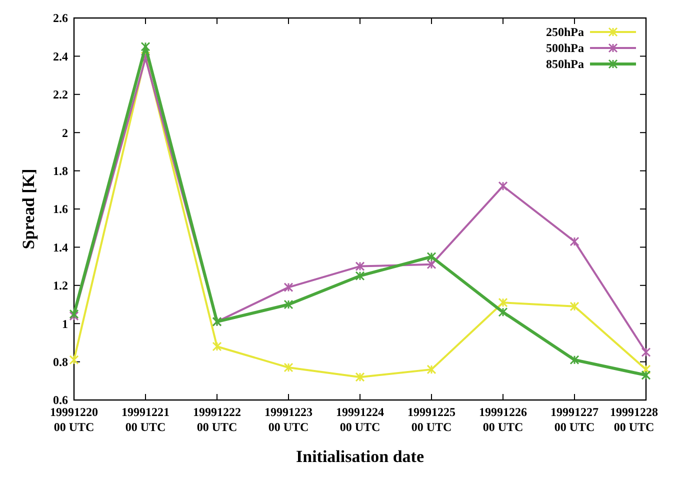 The image size is (689, 484). What do you see at coordinates (60, 285) in the screenshot?
I see `y-tick-label: 1.2` at bounding box center [60, 285].